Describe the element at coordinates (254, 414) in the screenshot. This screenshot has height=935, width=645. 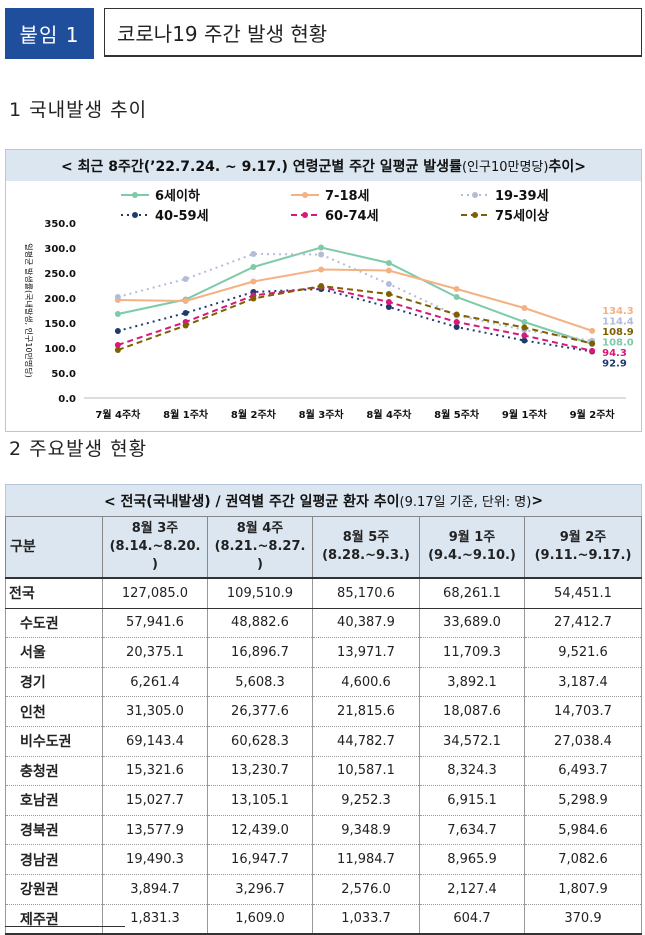
I see `x-tick-label: 8월 2주차` at that location.